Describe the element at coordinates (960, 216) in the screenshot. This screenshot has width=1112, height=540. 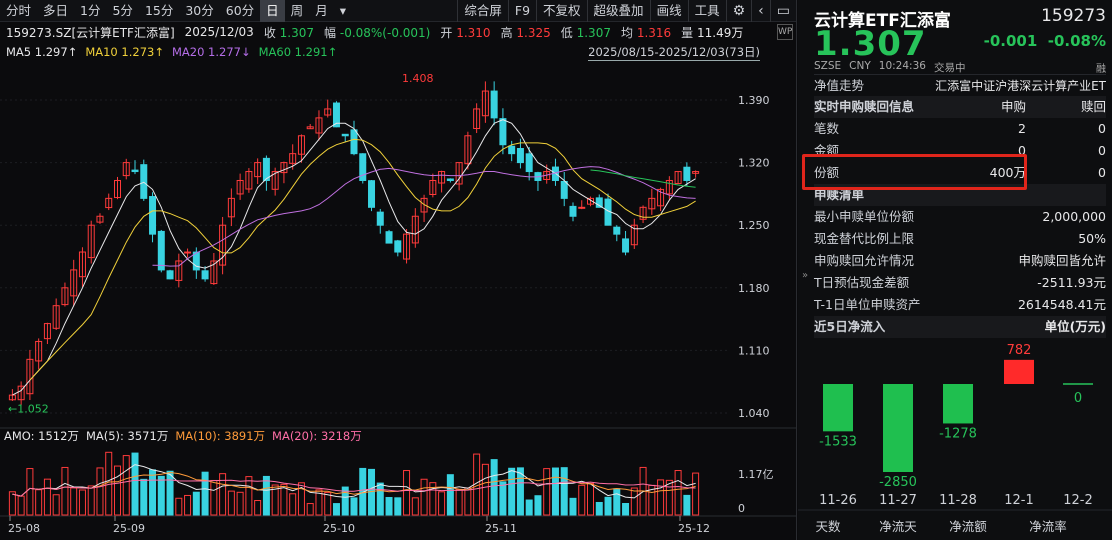
I see `list-item: 最小申赎单位份额 2,000,000` at that location.